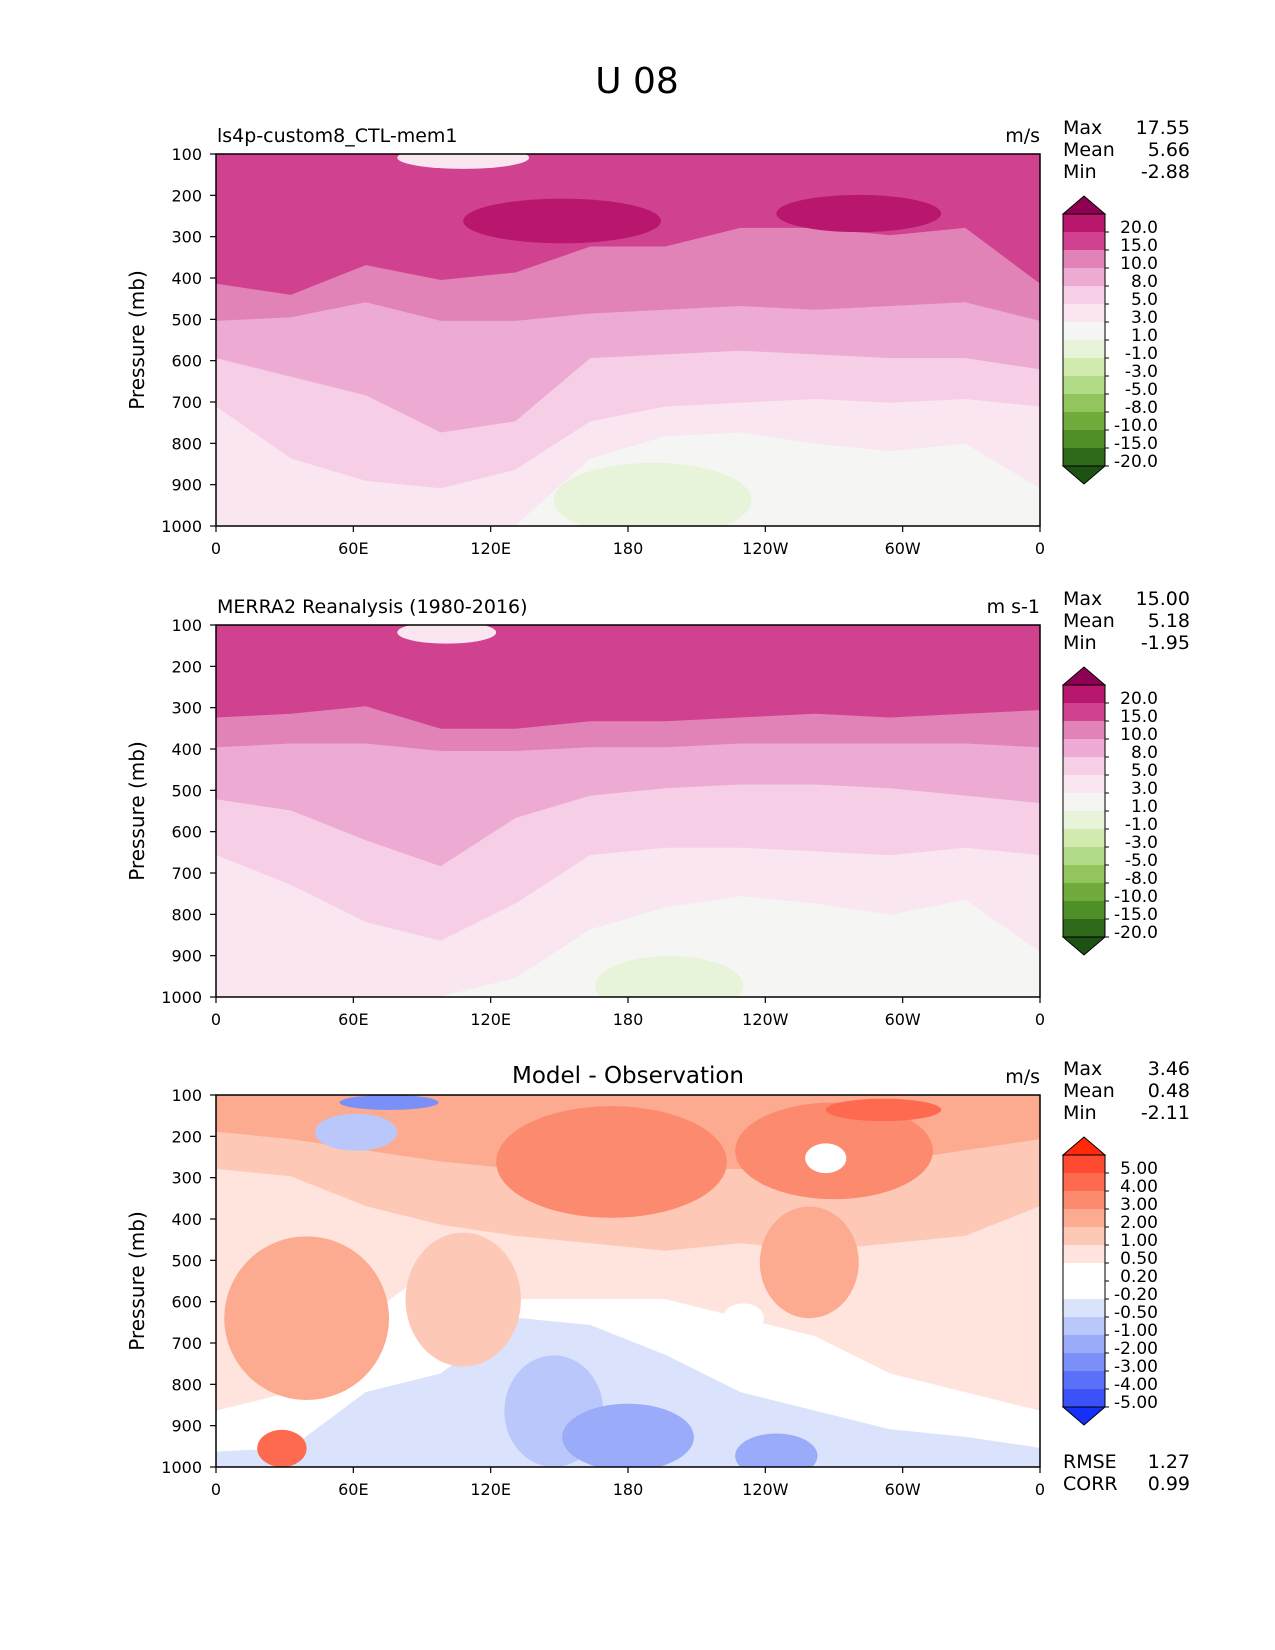 The height and width of the screenshot is (1650, 1275). I want to click on stat-value: 15.00, so click(1163, 599).